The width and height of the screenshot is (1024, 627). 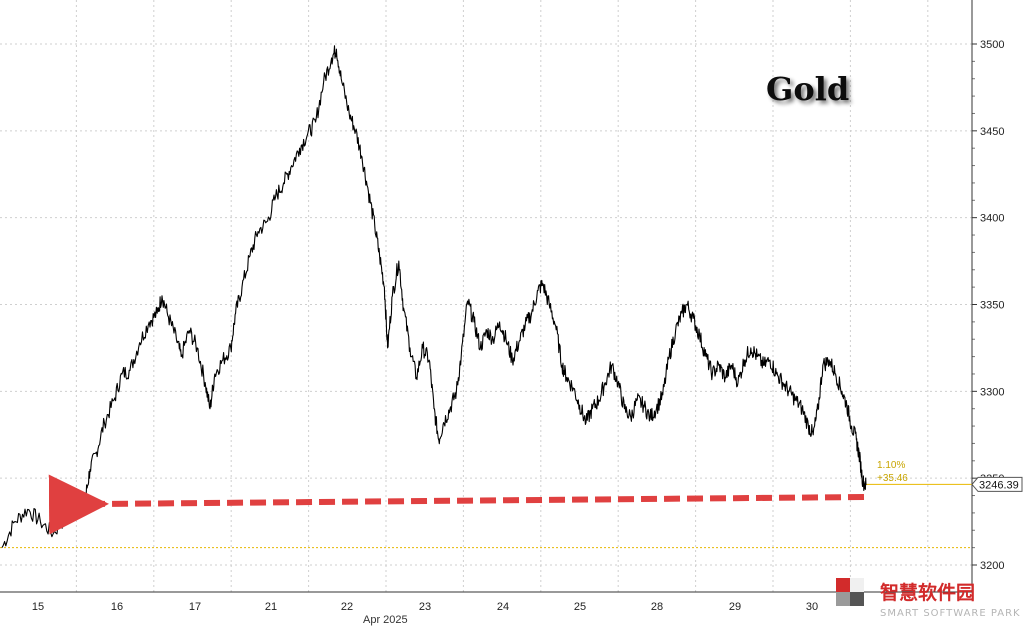 What do you see at coordinates (271, 607) in the screenshot?
I see `x-tick-label: 21` at bounding box center [271, 607].